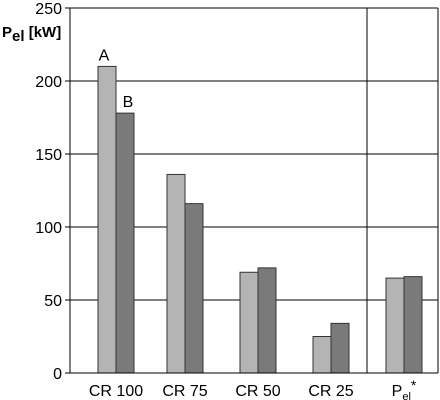  What do you see at coordinates (48, 82) in the screenshot?
I see `y-tick-label-200: 200` at bounding box center [48, 82].